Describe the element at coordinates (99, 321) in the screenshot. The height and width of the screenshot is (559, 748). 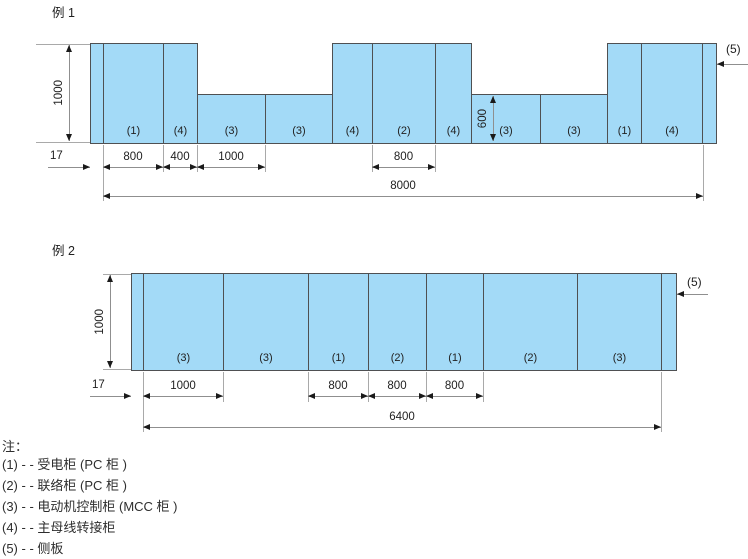
I see `dimension-label-text: 1000` at that location.